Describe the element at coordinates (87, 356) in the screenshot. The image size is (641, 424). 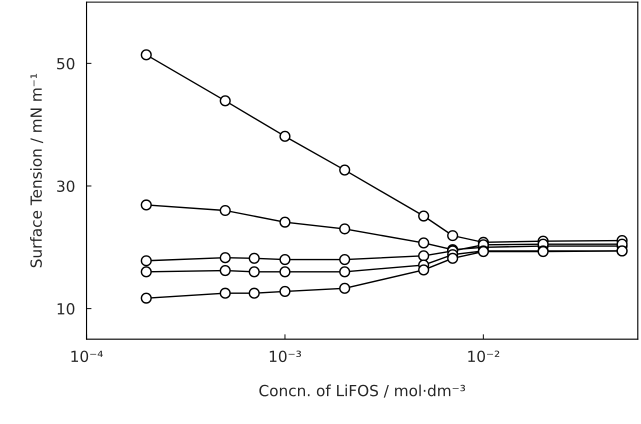
I see `x-tick-label: 10⁻⁴` at that location.